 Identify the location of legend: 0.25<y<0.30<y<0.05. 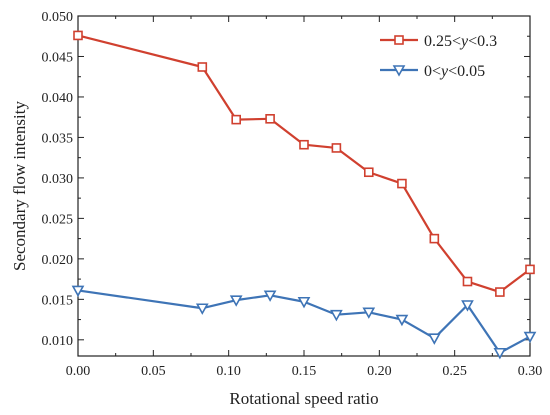
(438, 56).